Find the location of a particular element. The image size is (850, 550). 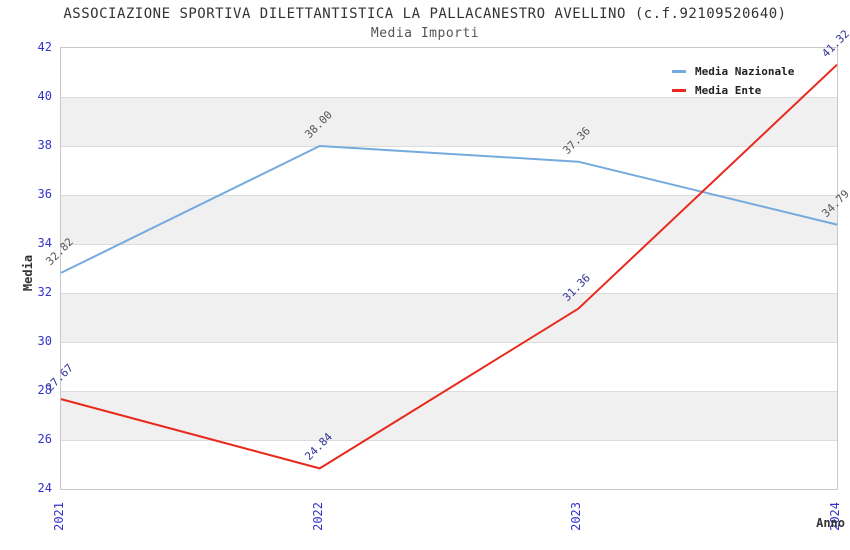

x-axis-title: Anno is located at coordinates (830, 523).